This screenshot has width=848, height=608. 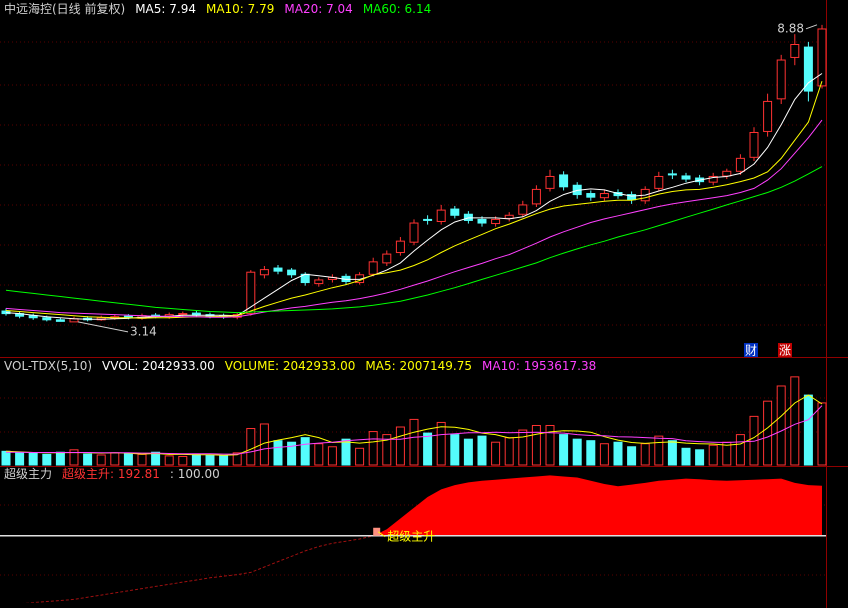 I want to click on signal-marker, so click(x=377, y=531).